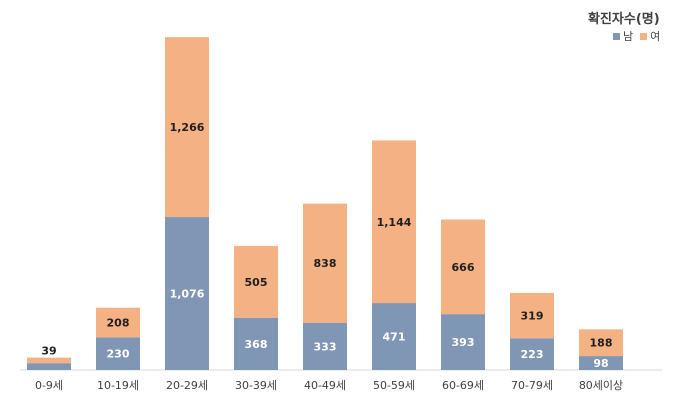 The image size is (680, 403). I want to click on data-label-female-0: 39, so click(48, 351).